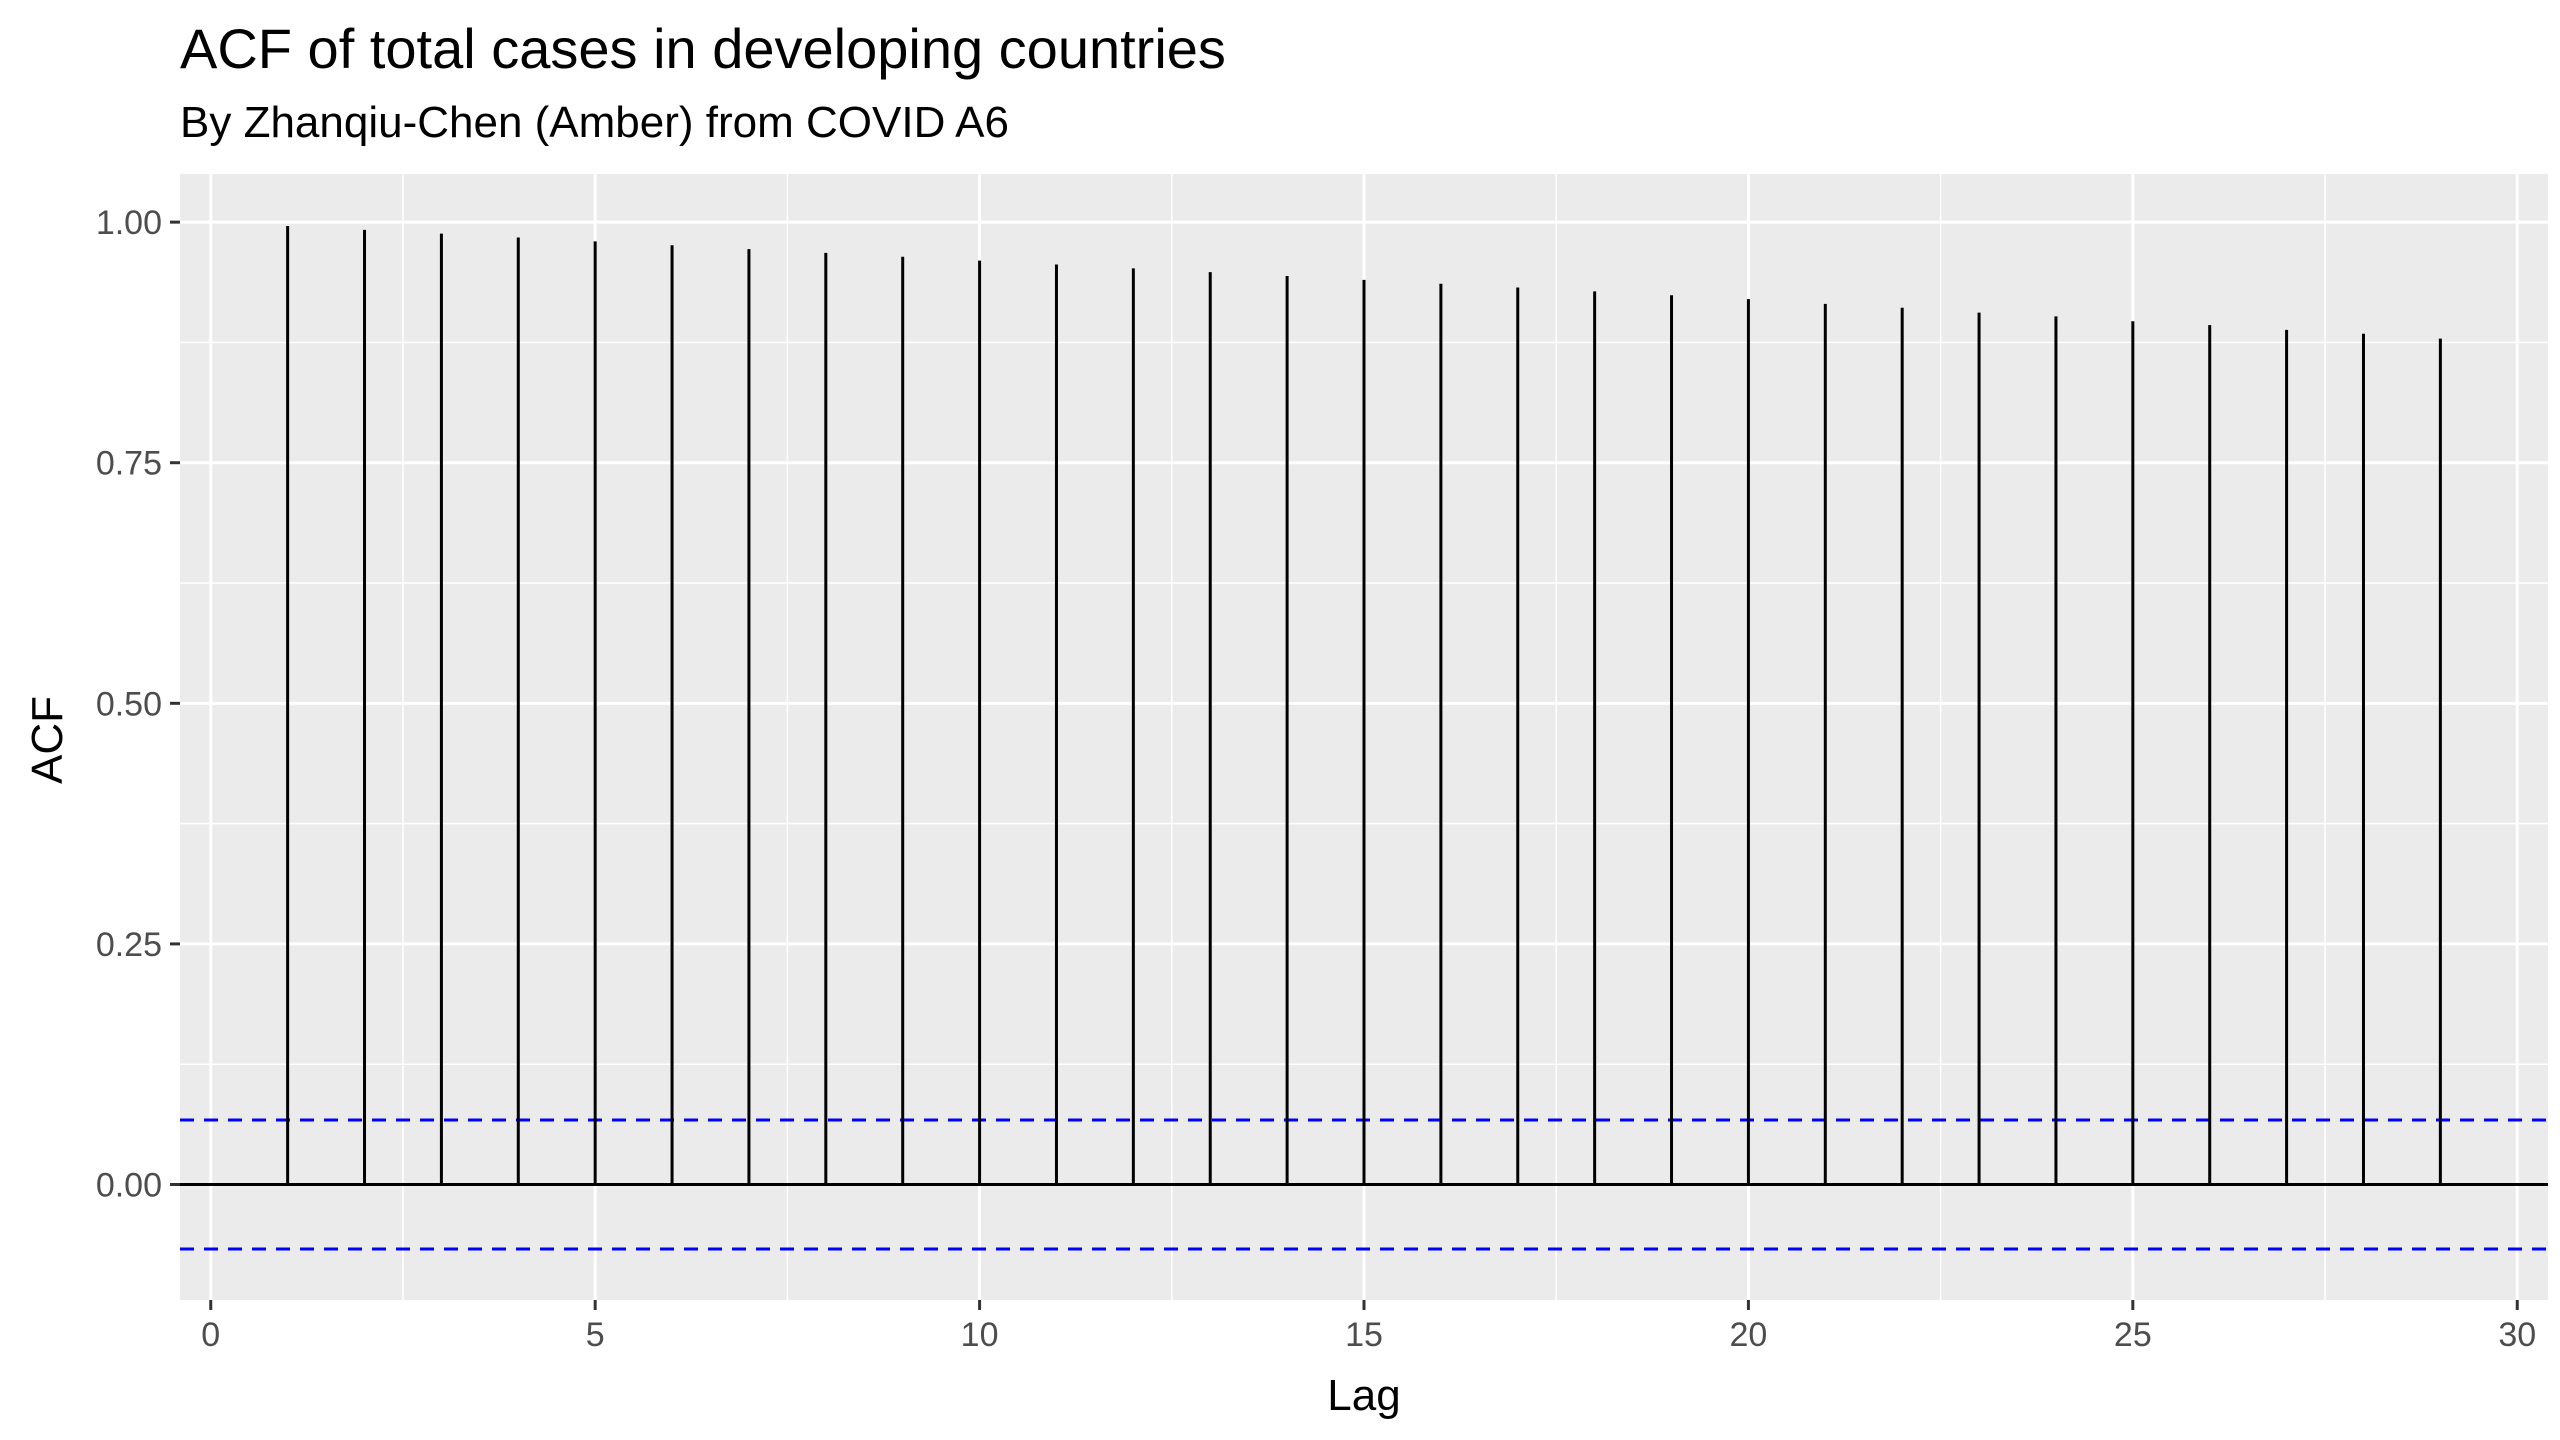  What do you see at coordinates (1364, 1335) in the screenshot?
I see `x-tick-label: 15` at bounding box center [1364, 1335].